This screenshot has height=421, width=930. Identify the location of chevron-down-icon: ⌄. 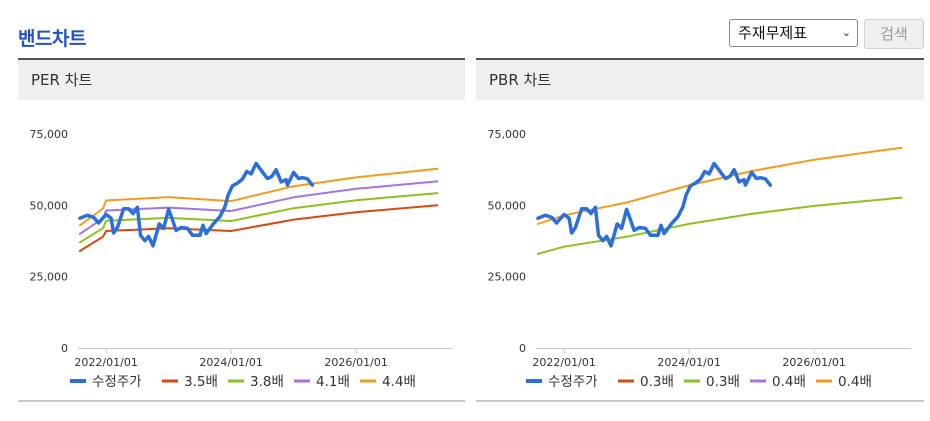
(846, 32).